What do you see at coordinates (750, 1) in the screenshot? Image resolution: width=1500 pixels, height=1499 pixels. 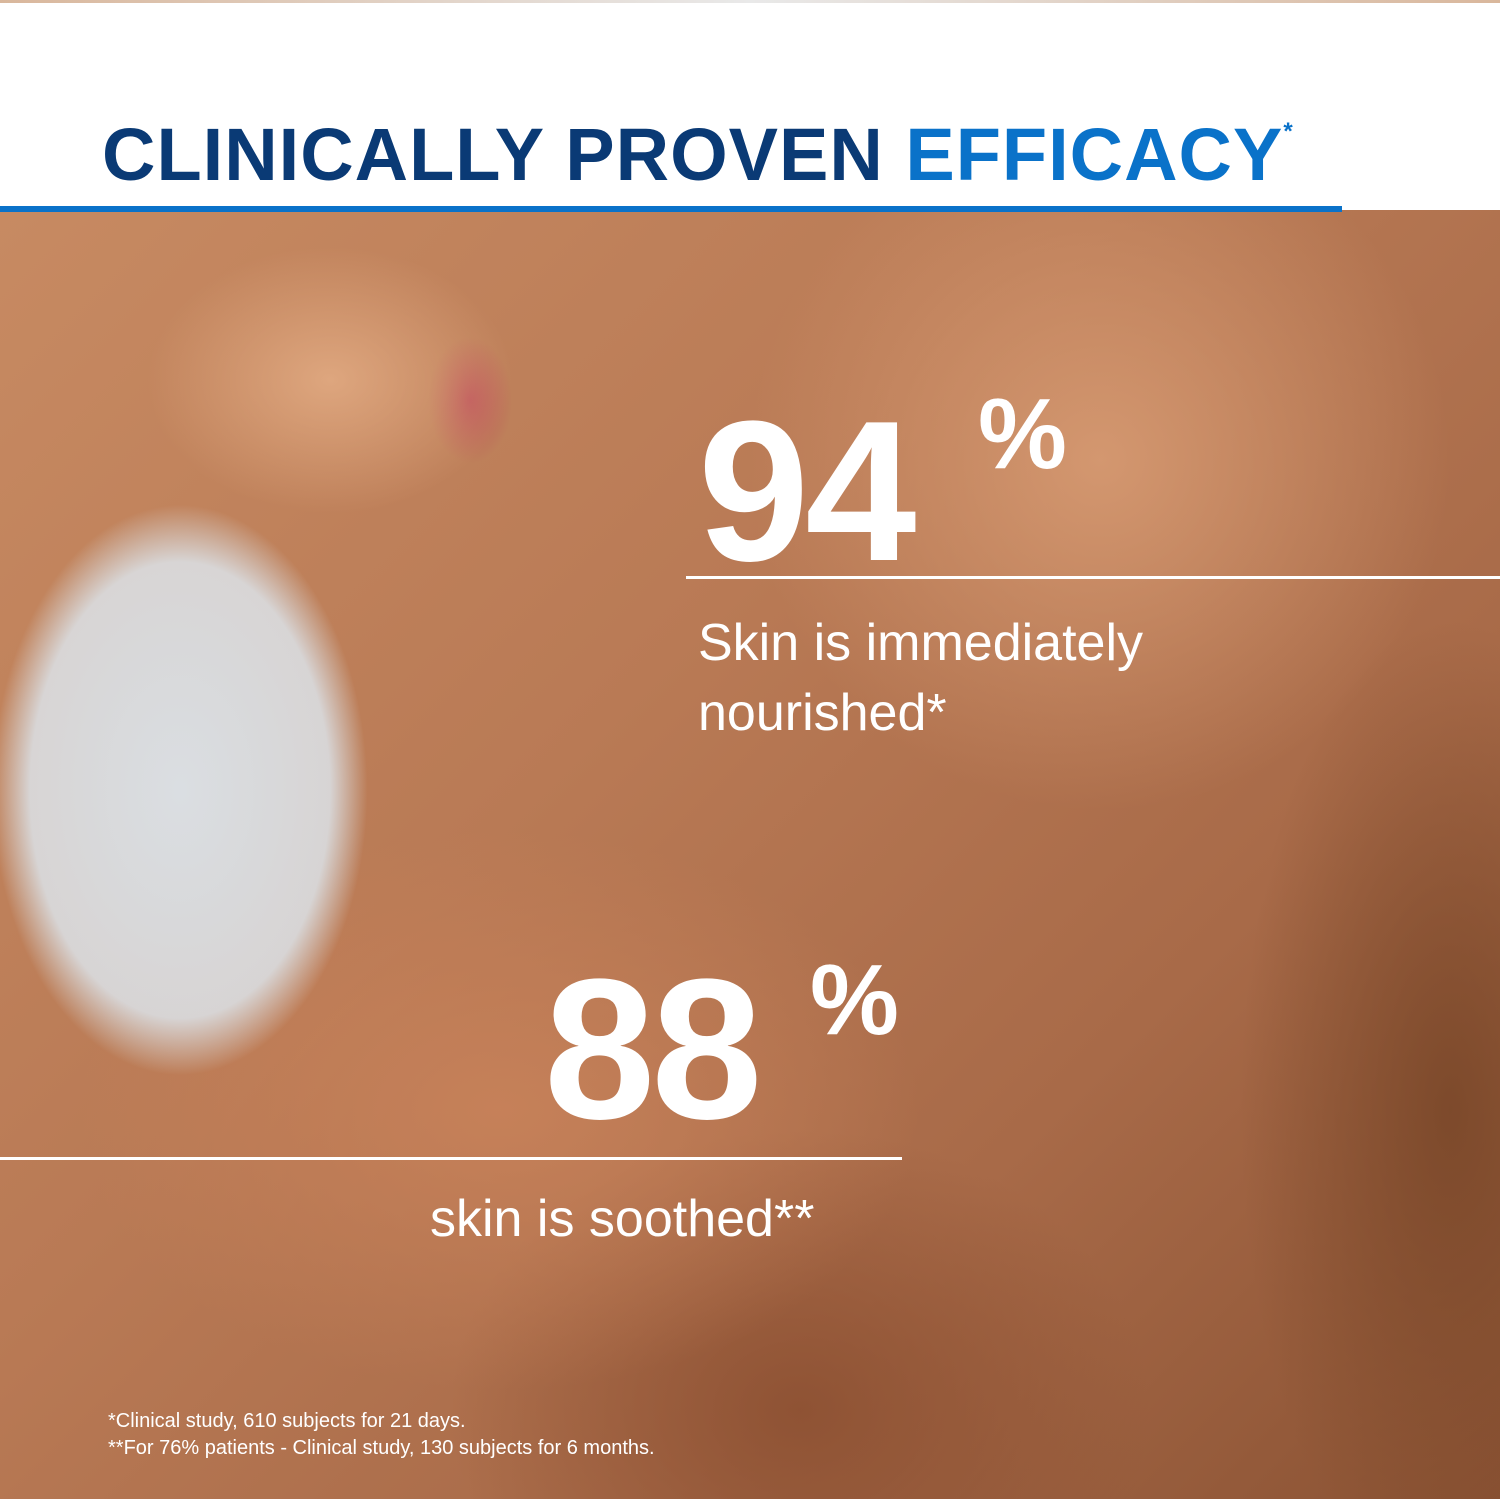 I see `top-strip` at bounding box center [750, 1].